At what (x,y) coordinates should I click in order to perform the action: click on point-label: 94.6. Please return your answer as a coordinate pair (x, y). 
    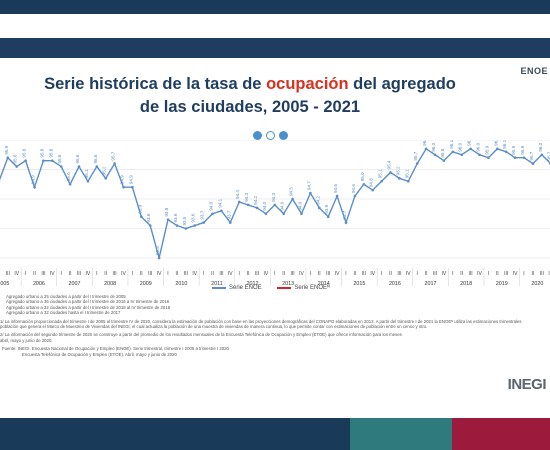
    Looking at the image, I should click on (353, 188).